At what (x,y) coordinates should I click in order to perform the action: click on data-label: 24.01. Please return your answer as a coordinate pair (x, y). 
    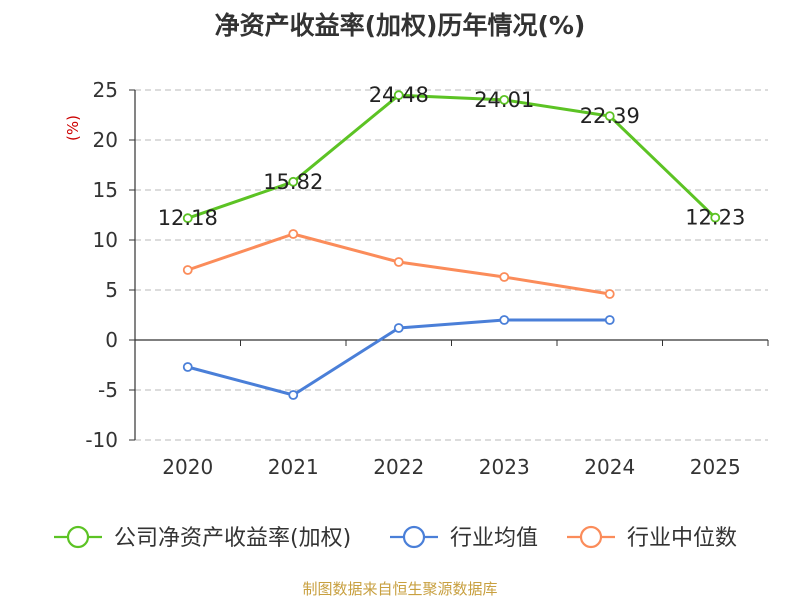
    Looking at the image, I should click on (504, 100).